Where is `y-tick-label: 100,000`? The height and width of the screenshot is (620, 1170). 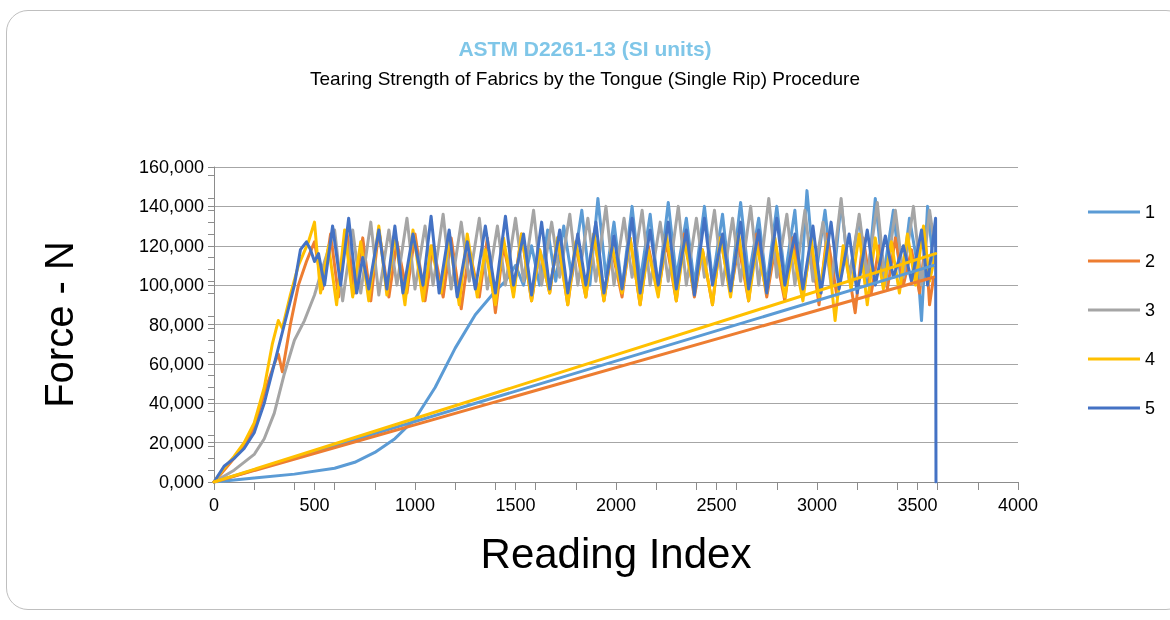 y-tick-label: 100,000 is located at coordinates (171, 285).